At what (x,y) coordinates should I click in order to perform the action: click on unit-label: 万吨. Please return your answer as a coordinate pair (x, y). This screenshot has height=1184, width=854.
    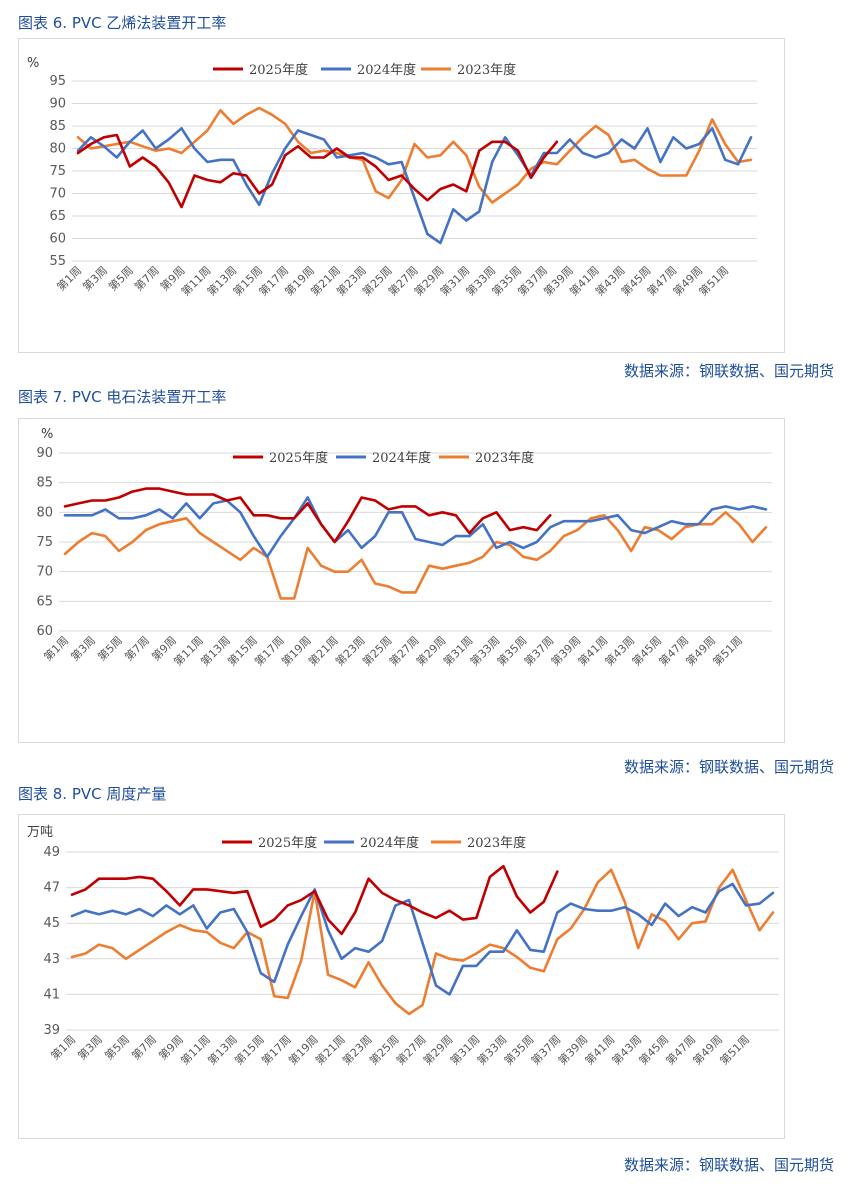
    Looking at the image, I should click on (40, 832).